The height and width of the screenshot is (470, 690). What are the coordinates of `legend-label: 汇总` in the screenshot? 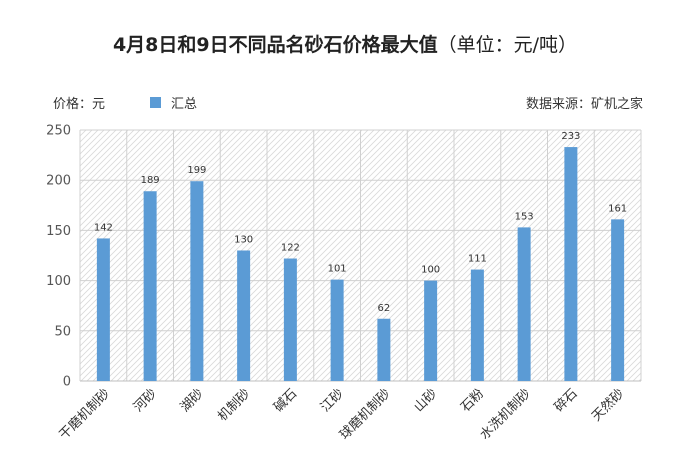 It's located at (184, 104).